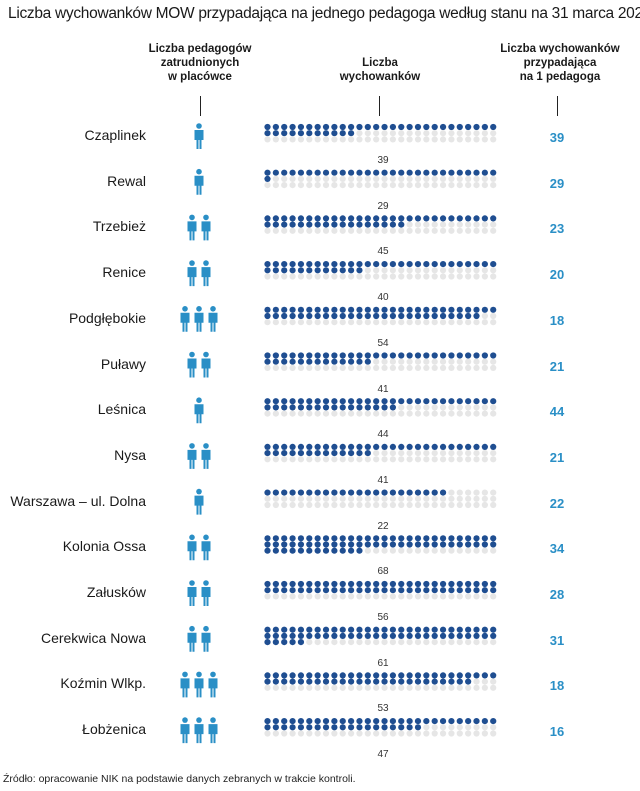 The width and height of the screenshot is (640, 791). Describe the element at coordinates (560, 77) in the screenshot. I see `header-ratio-line: na 1 pedagoga` at that location.